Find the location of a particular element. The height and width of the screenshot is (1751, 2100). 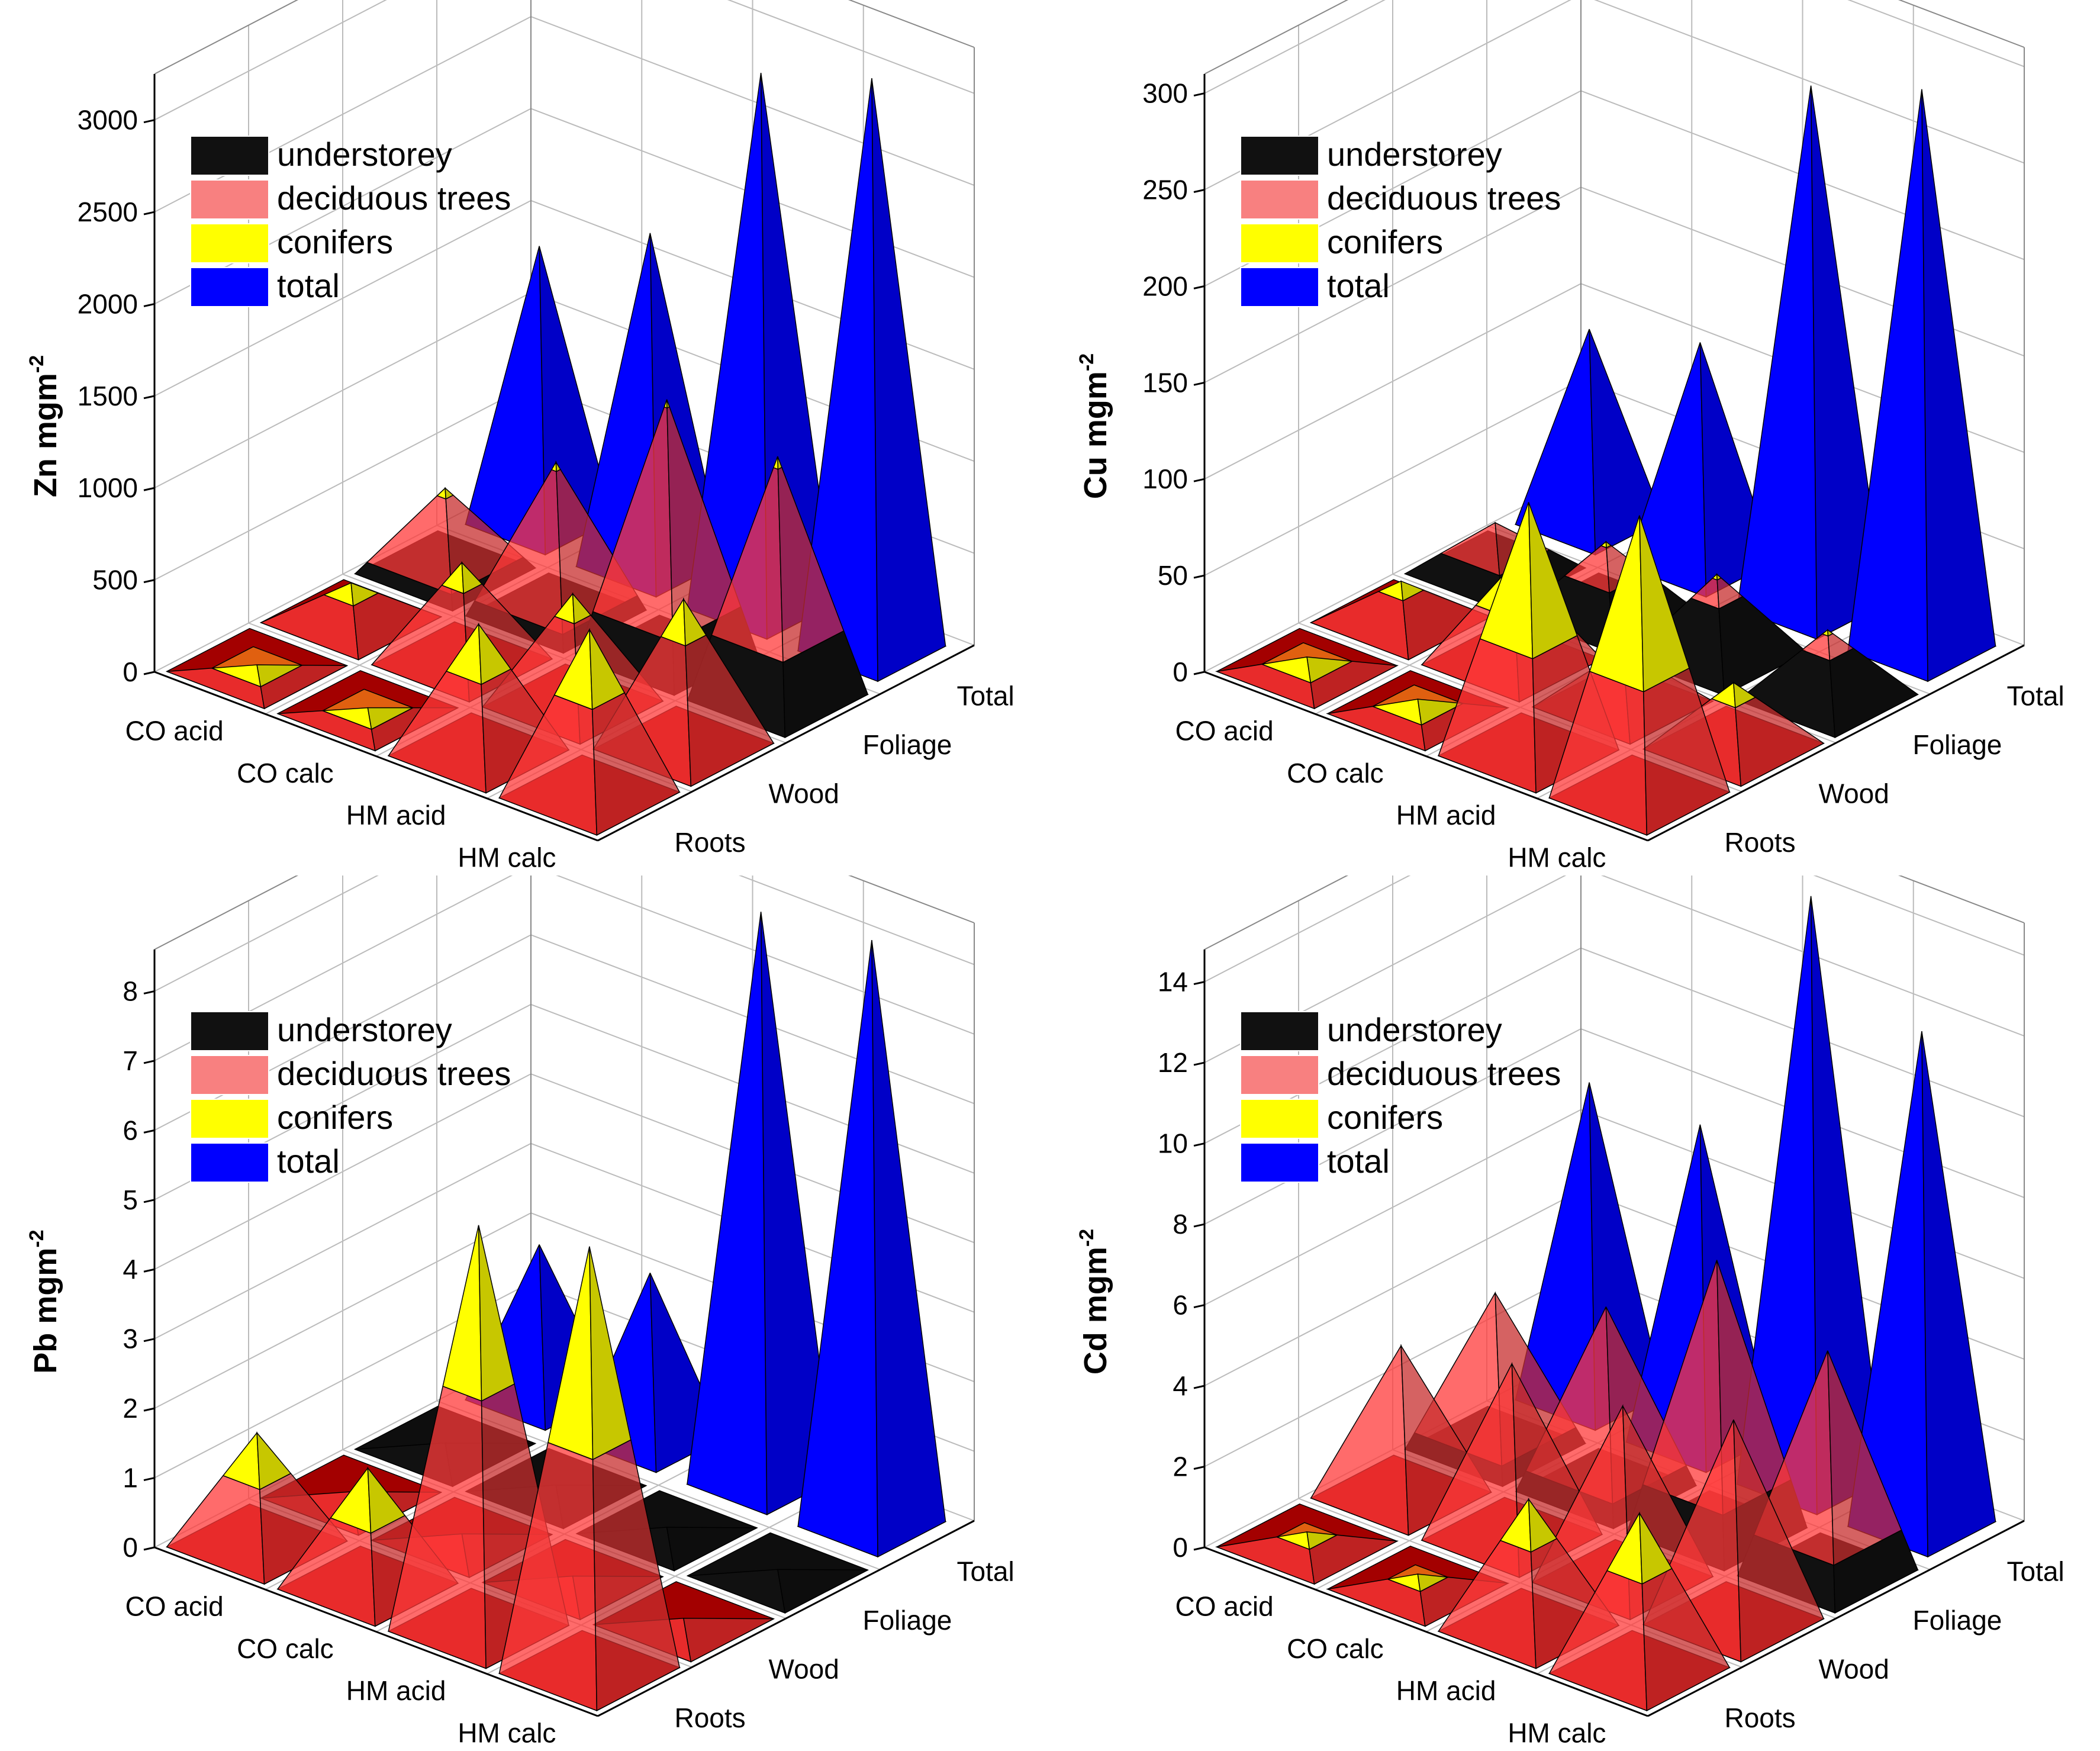

y-axis-label-superscript: -2 is located at coordinates (1086, 362).